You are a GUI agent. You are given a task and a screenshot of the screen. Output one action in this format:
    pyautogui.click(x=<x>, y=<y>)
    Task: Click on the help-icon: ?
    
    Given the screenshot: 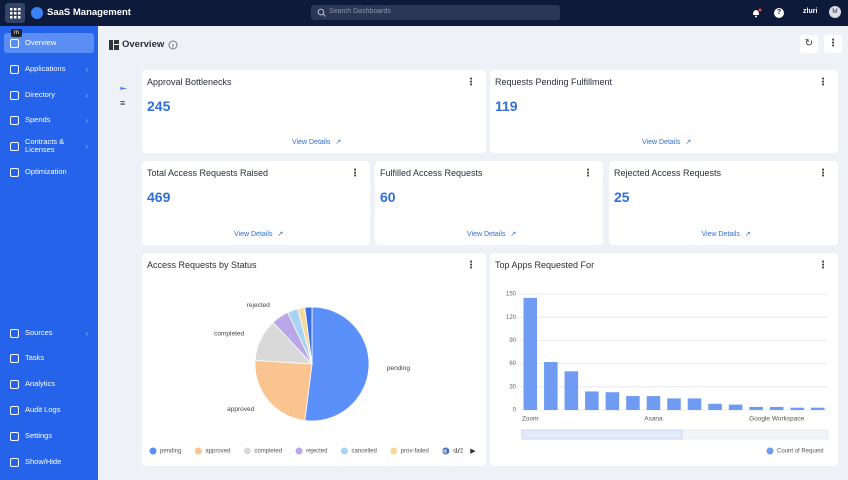 What is the action you would take?
    pyautogui.click(x=779, y=13)
    